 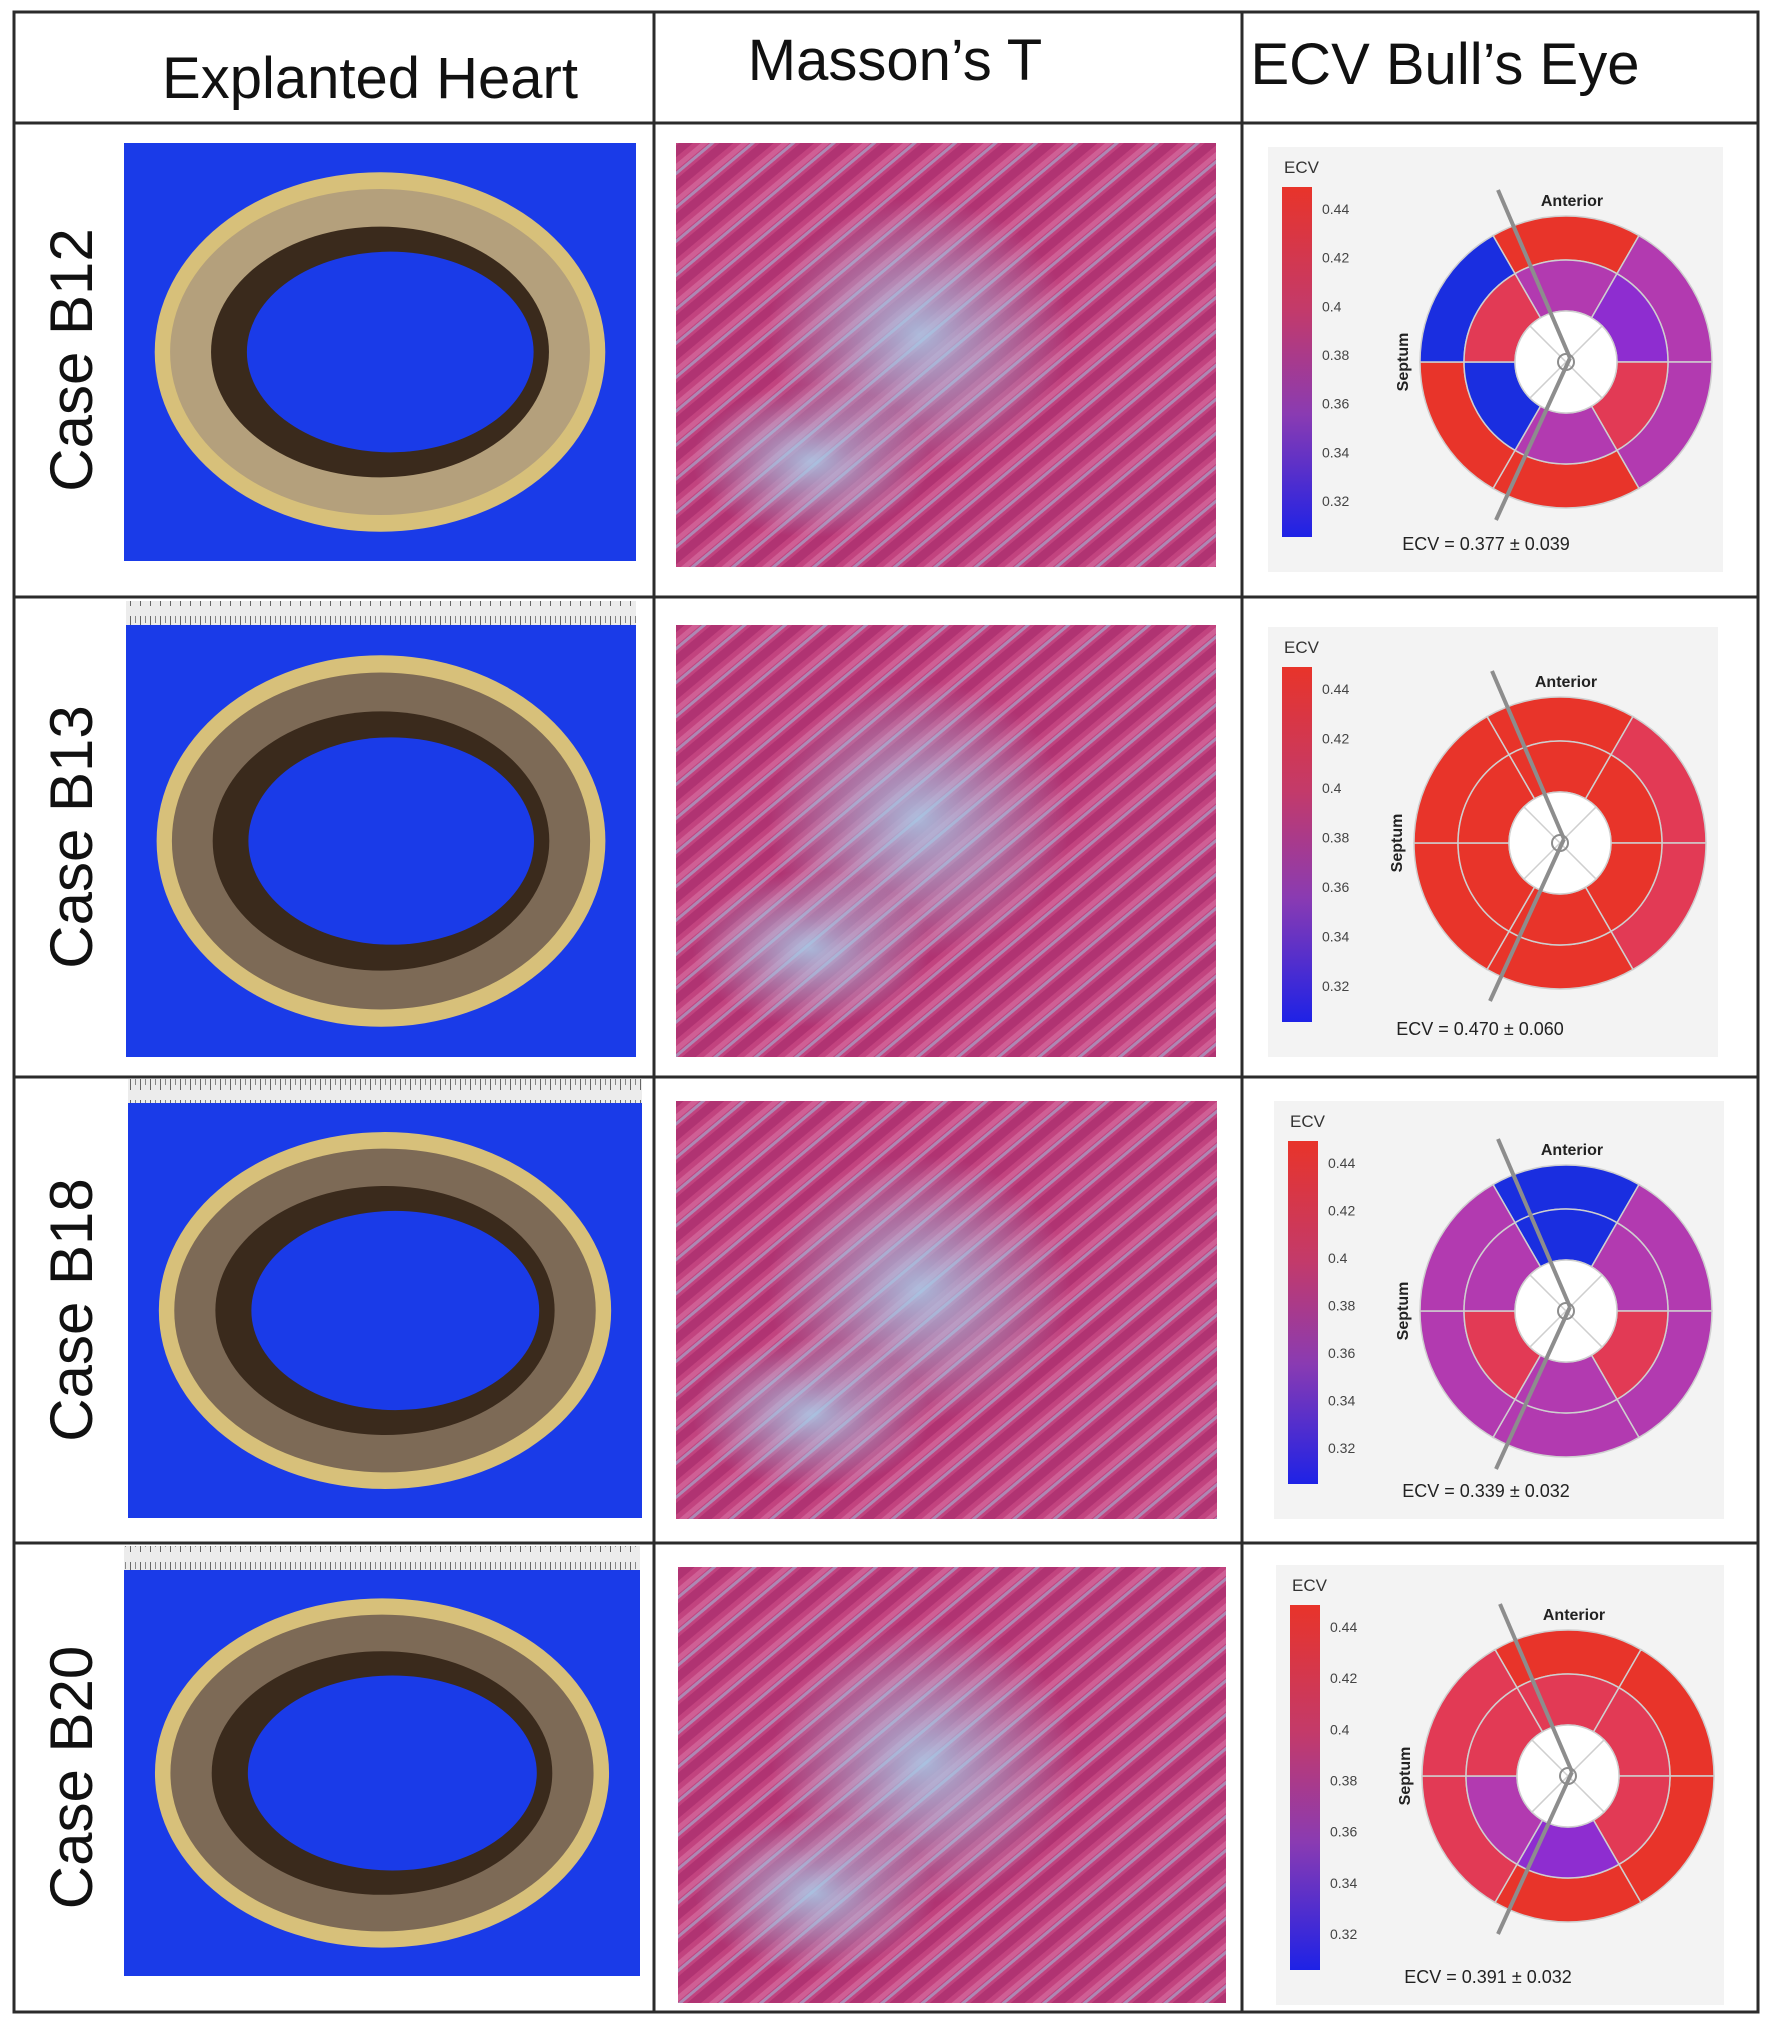 What do you see at coordinates (71, 1310) in the screenshot?
I see `case-label: Case B18` at bounding box center [71, 1310].